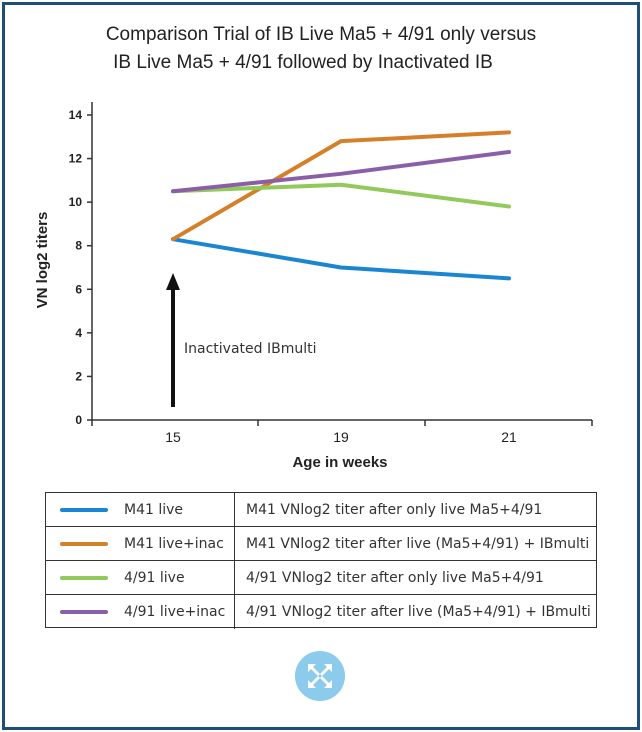 This screenshot has width=642, height=732. I want to click on legend-series-name: M41 live, so click(154, 510).